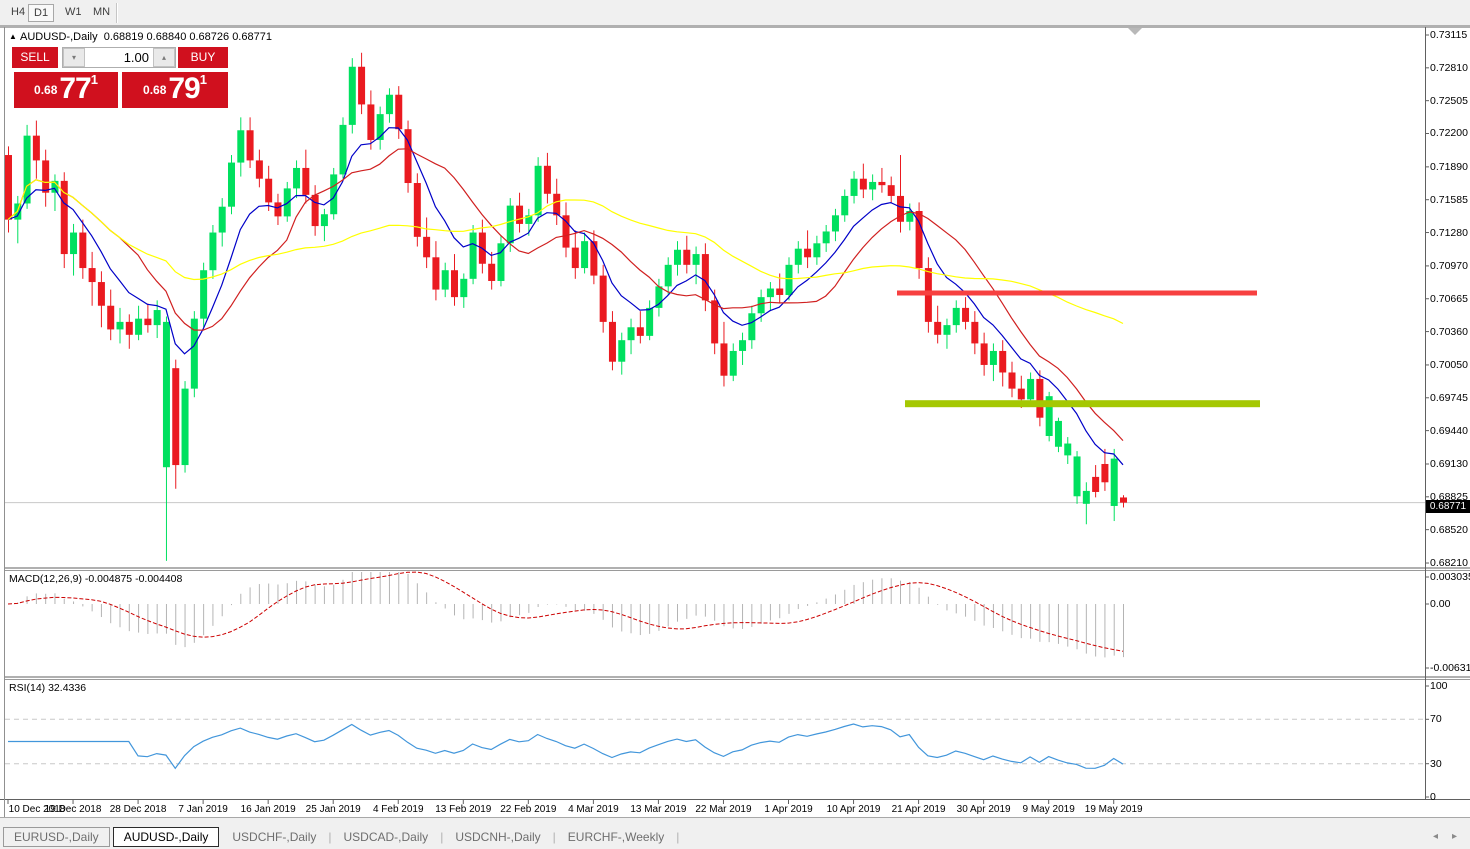 The width and height of the screenshot is (1470, 849). I want to click on price-axis-label: 0.70970, so click(1449, 265).